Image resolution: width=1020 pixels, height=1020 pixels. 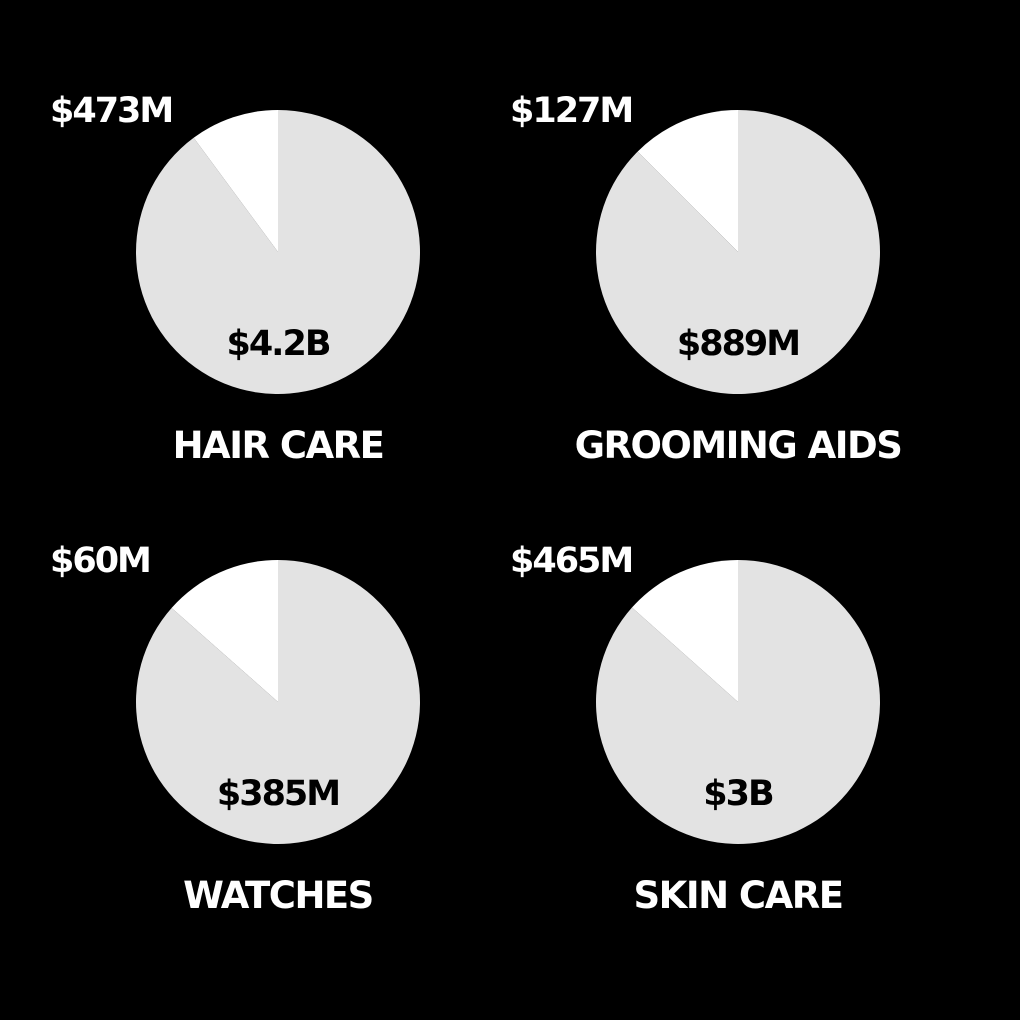 What do you see at coordinates (277, 344) in the screenshot?
I see `pie-label-hair-care-major: $4.2B` at bounding box center [277, 344].